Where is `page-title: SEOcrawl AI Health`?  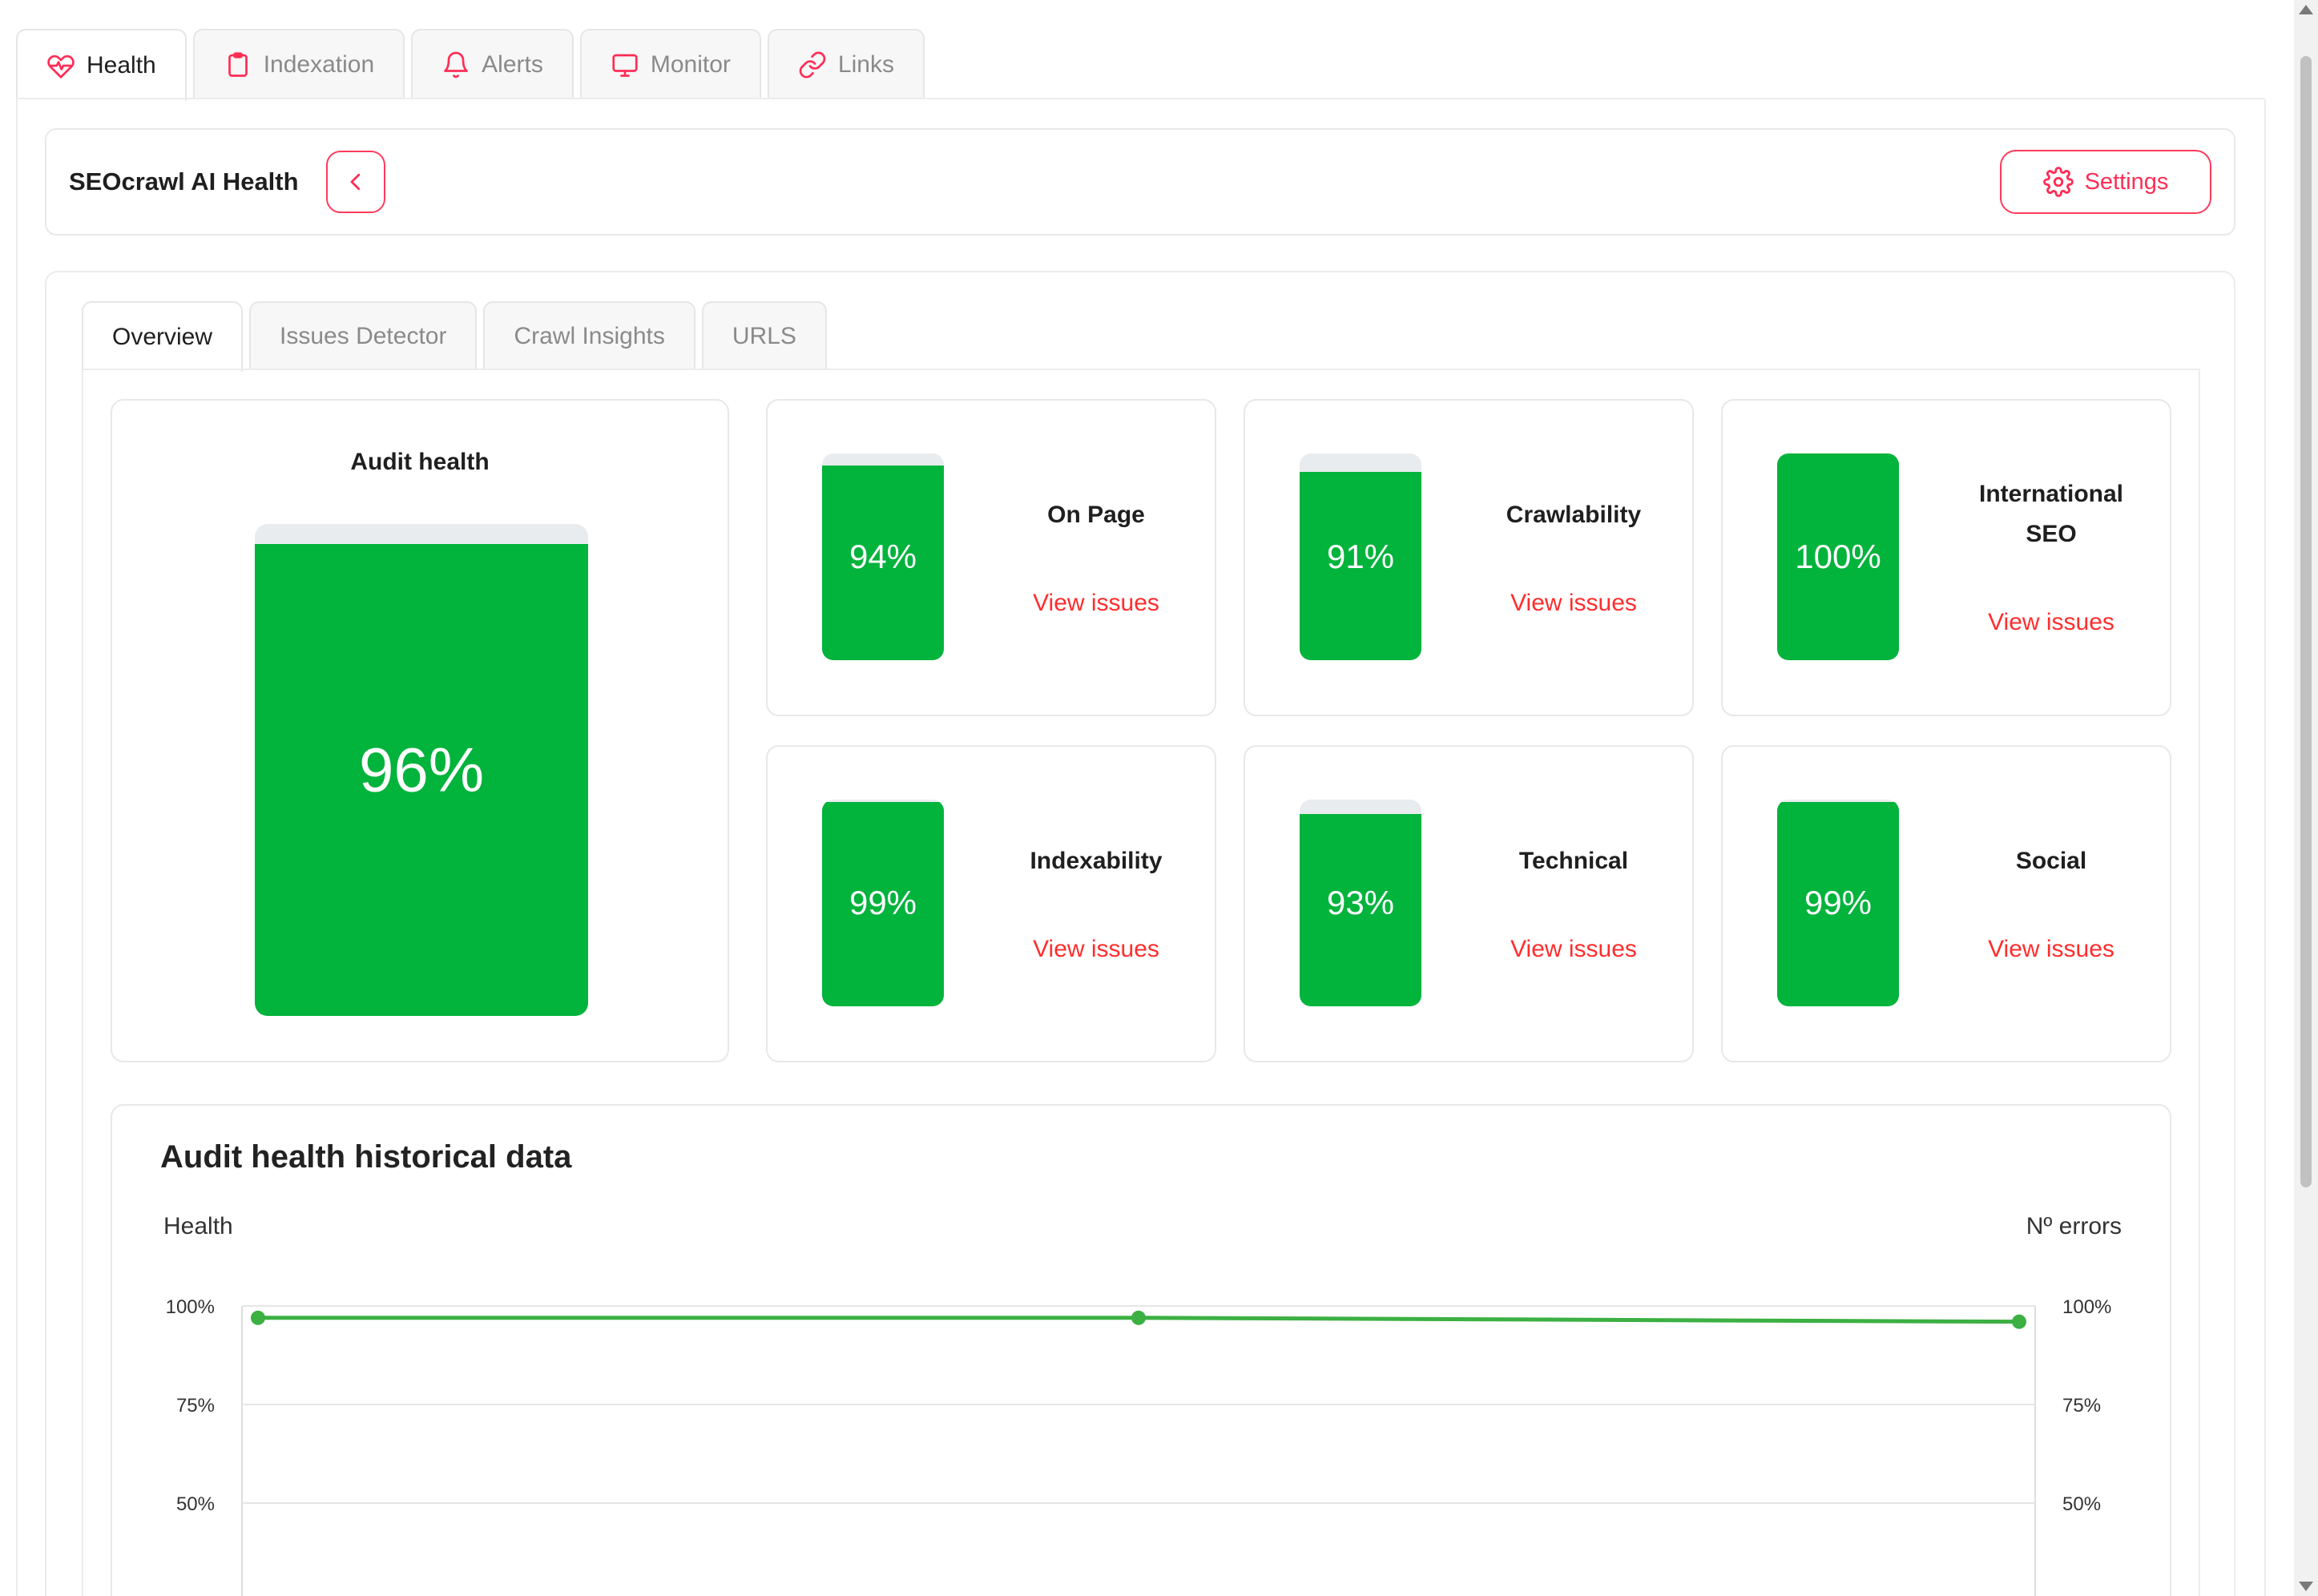 page-title: SEOcrawl AI Health is located at coordinates (184, 181).